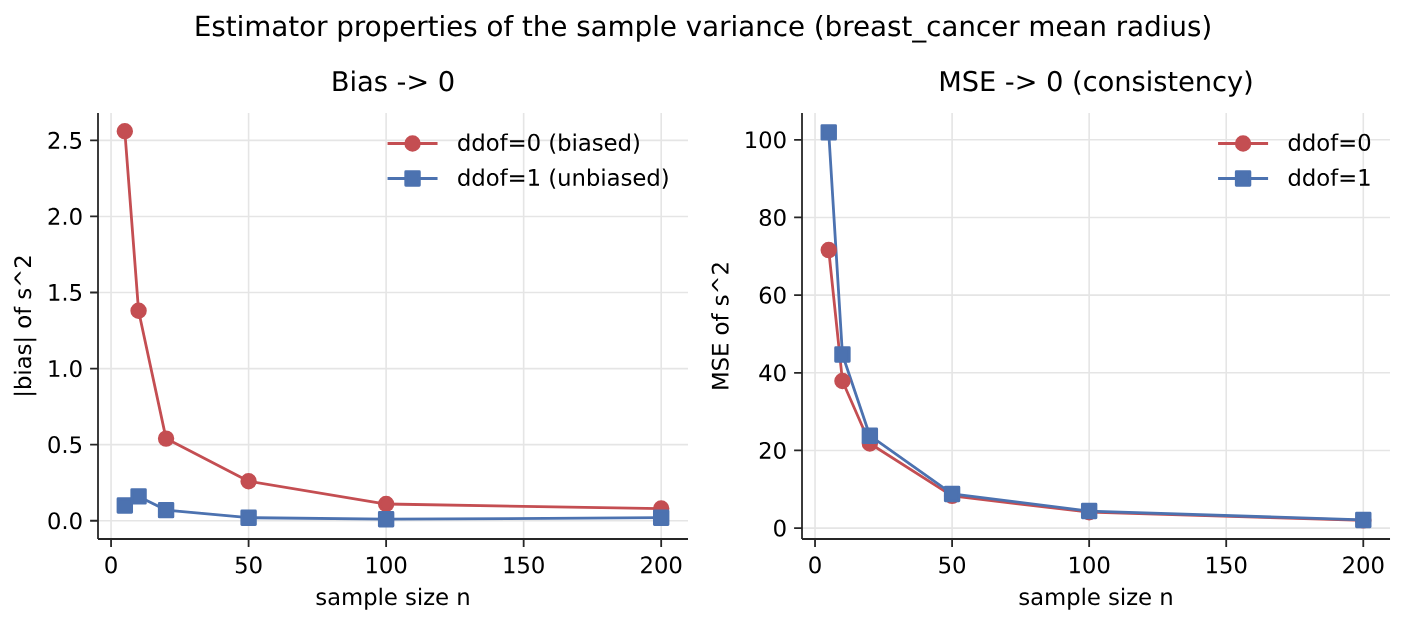 The width and height of the screenshot is (1406, 624). What do you see at coordinates (766, 140) in the screenshot?
I see `y-tick-label: 100` at bounding box center [766, 140].